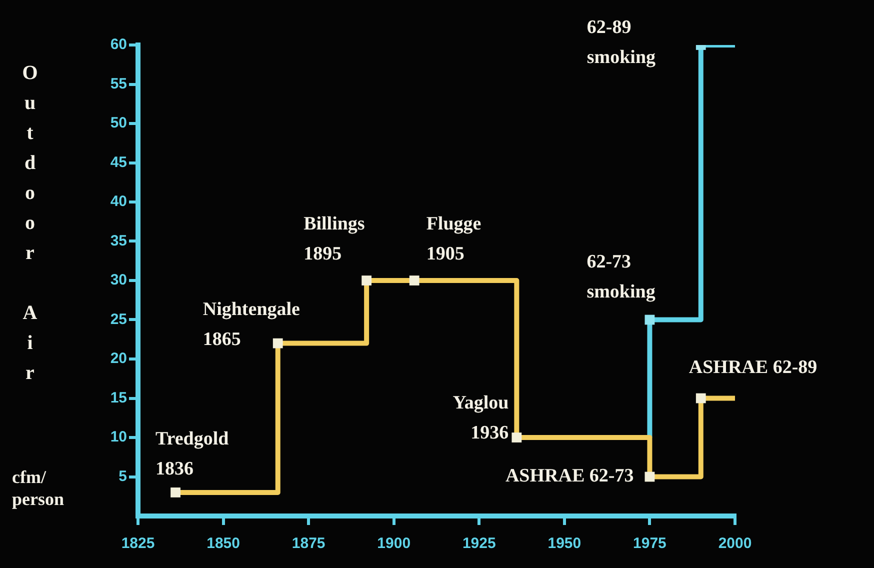 The height and width of the screenshot is (568, 874). What do you see at coordinates (138, 543) in the screenshot?
I see `x-tick-label: 1825` at bounding box center [138, 543].